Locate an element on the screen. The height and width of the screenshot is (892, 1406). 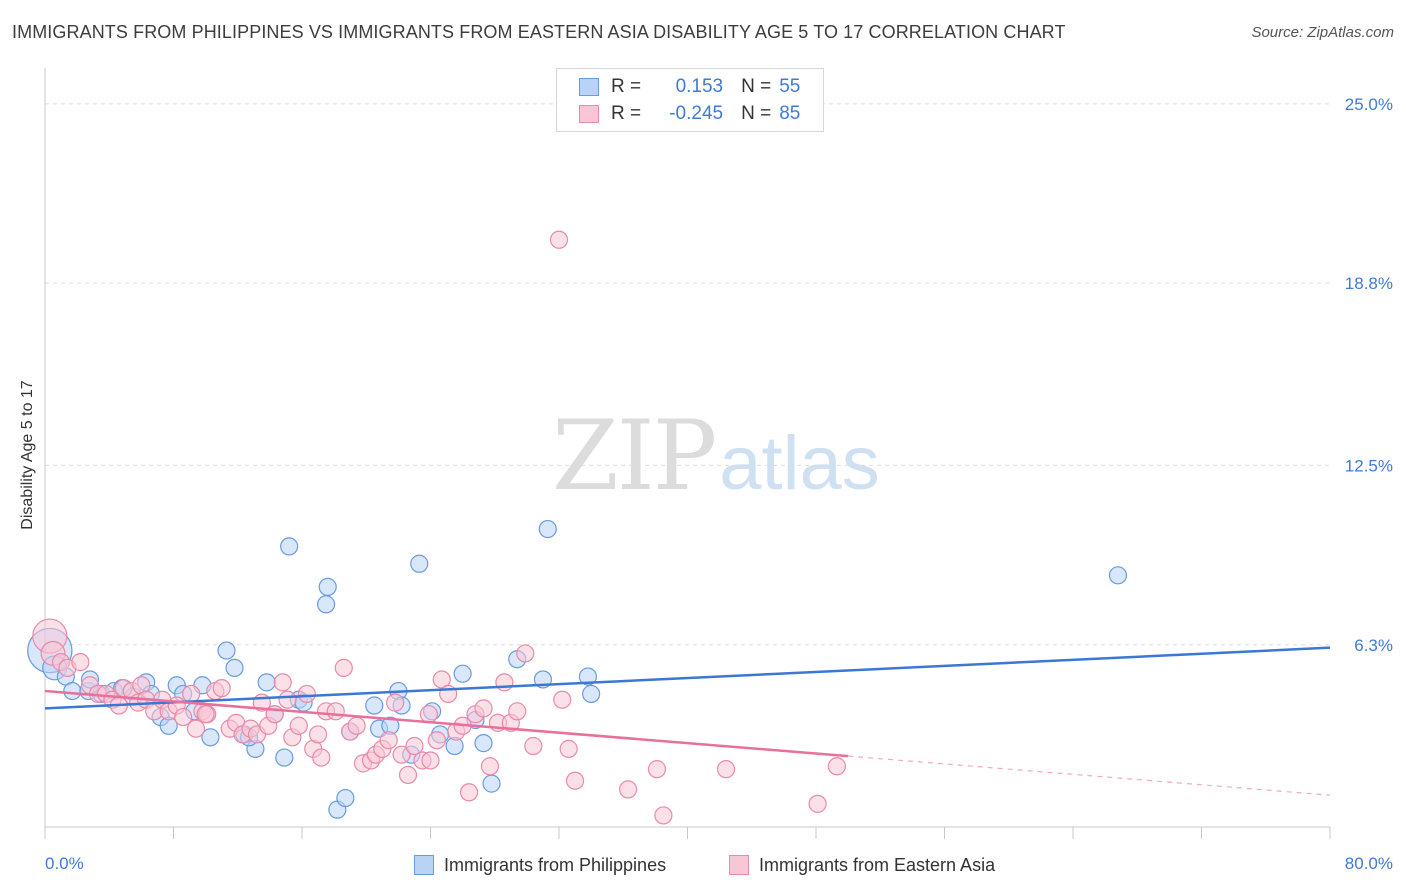
legend-row-philippines: R = 0.153 N = 55 is located at coordinates (689, 87).